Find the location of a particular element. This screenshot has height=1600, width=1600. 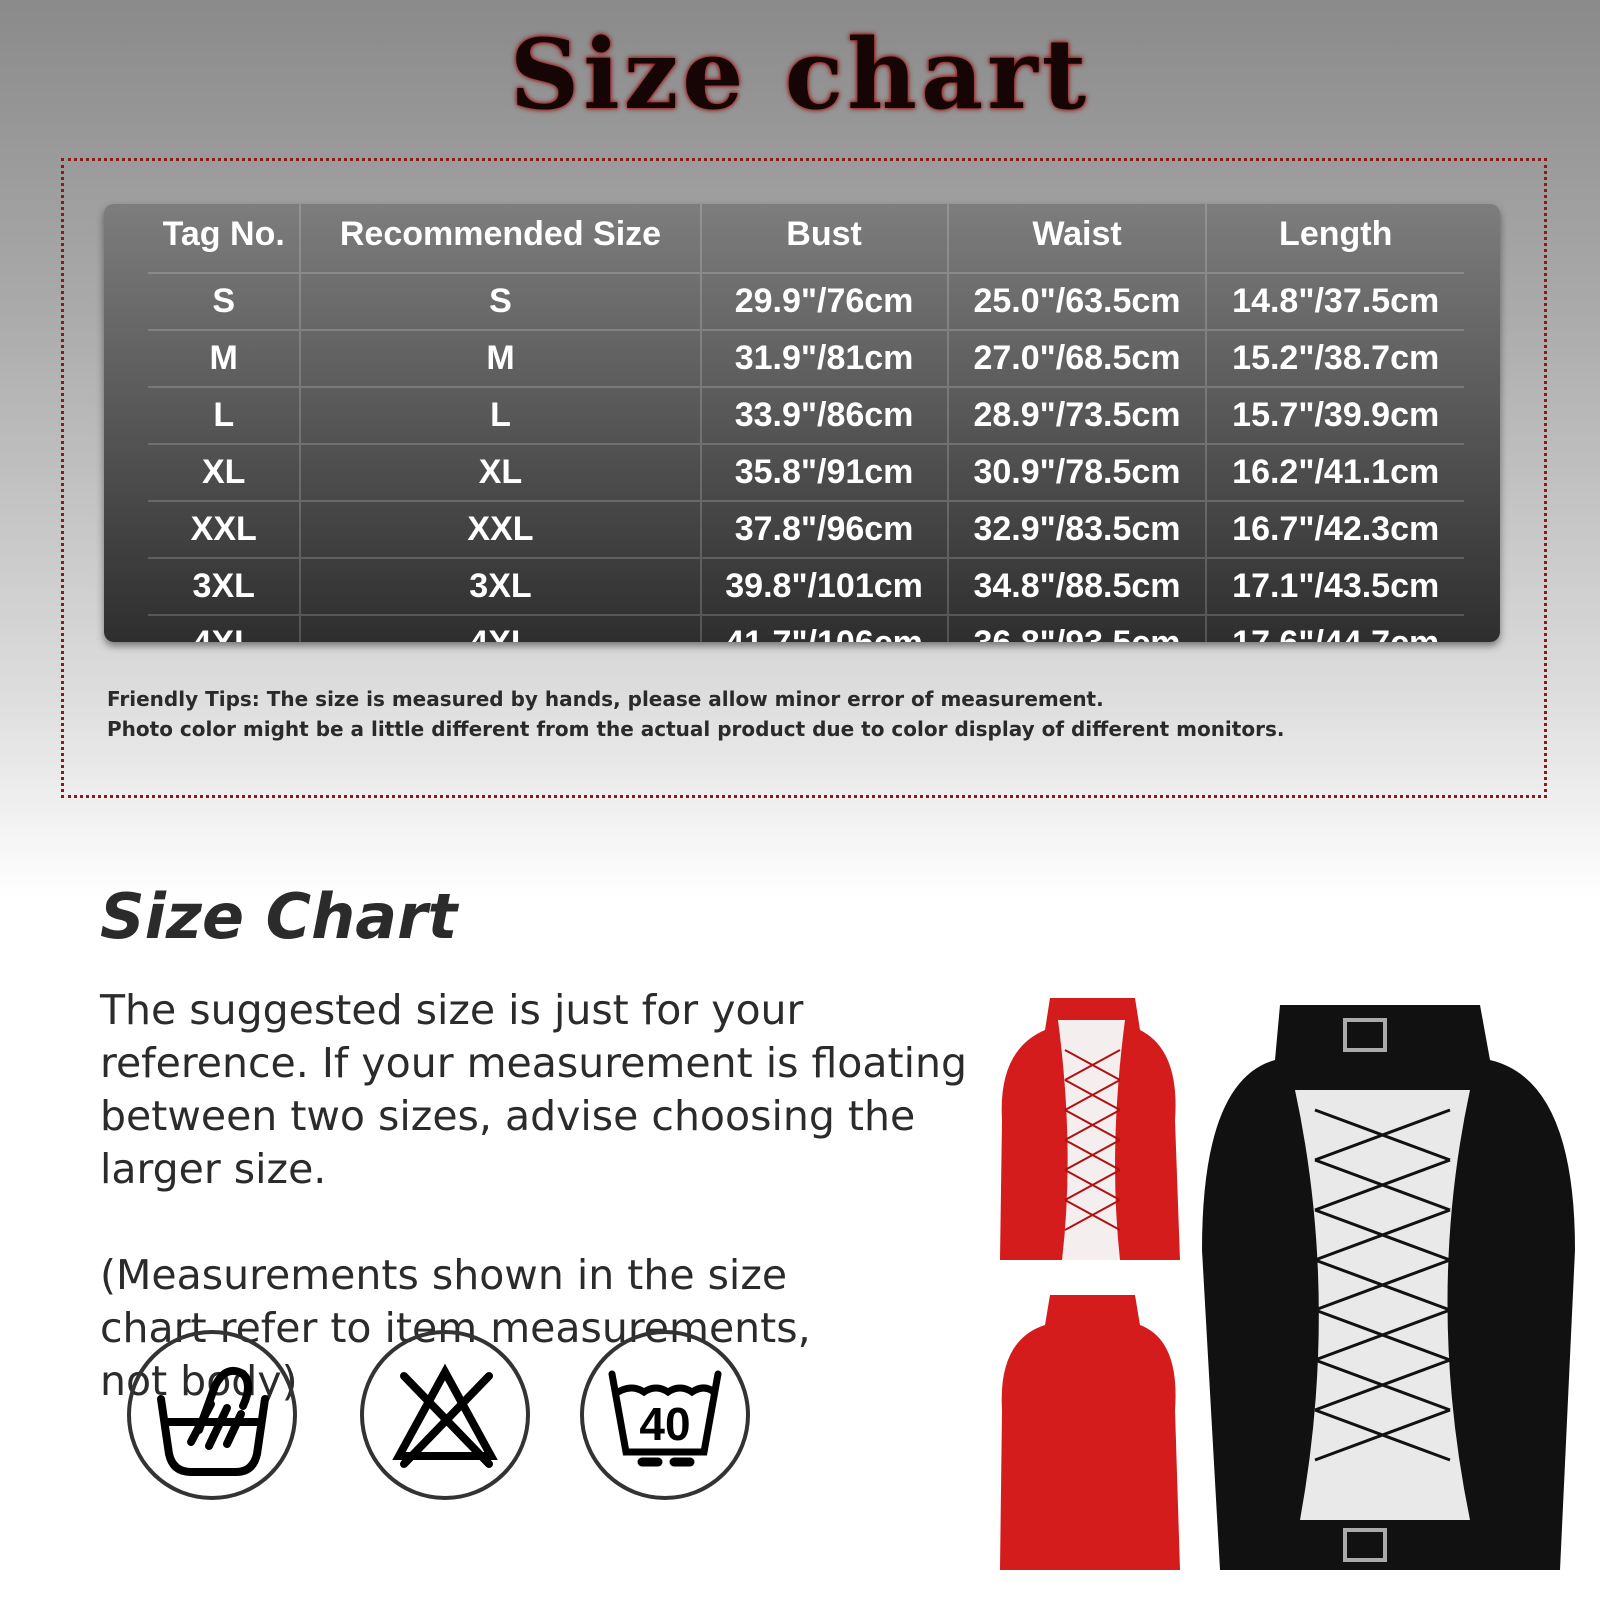

table-cell: 27.0"/68.5cm is located at coordinates (1076, 358).